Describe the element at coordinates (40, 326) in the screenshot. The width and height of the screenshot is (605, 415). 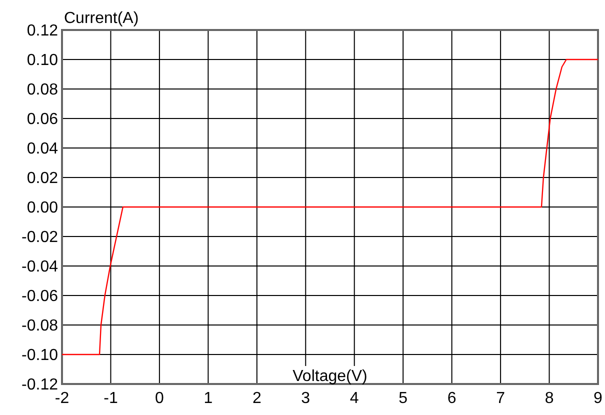
I see `y-tick-label: -0.08` at that location.